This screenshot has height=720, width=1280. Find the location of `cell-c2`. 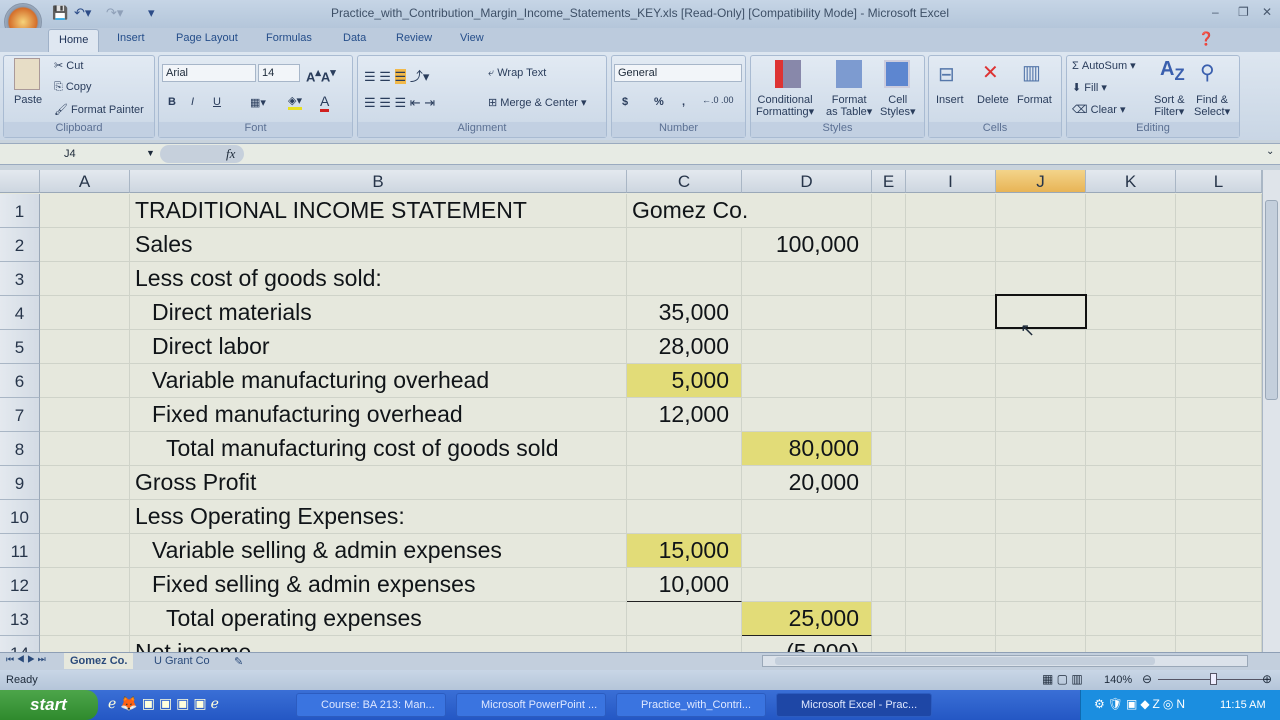

cell-c2 is located at coordinates (684, 245).